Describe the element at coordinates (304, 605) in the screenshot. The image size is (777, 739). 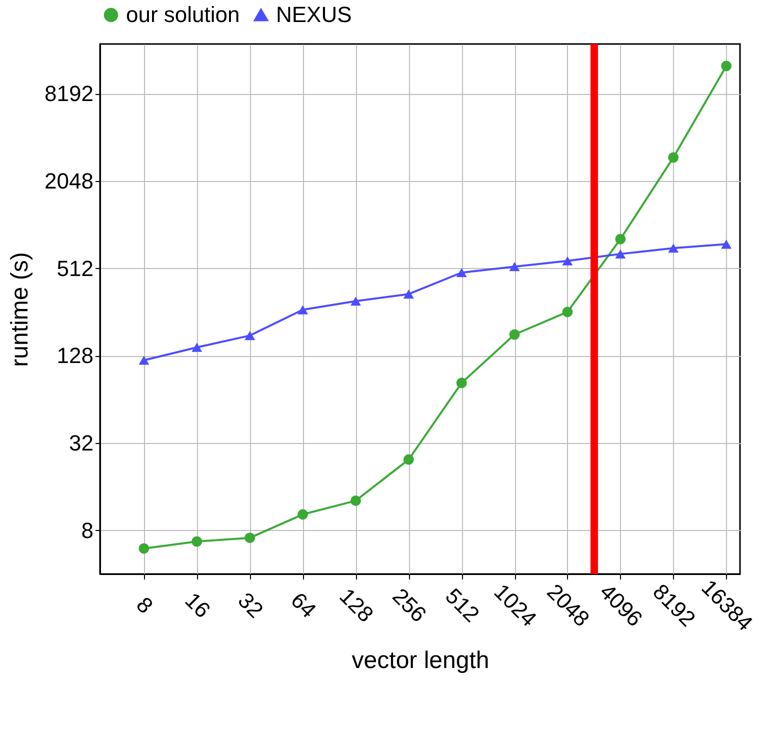
I see `x-tick-label: 64` at that location.